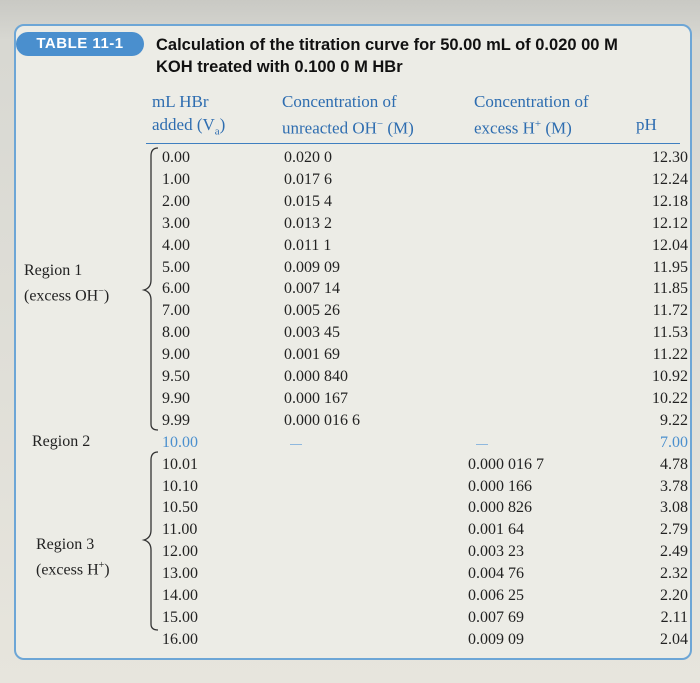  What do you see at coordinates (350, 399) in the screenshot?
I see `table-row: 9.90 0.000 167 10.22` at bounding box center [350, 399].